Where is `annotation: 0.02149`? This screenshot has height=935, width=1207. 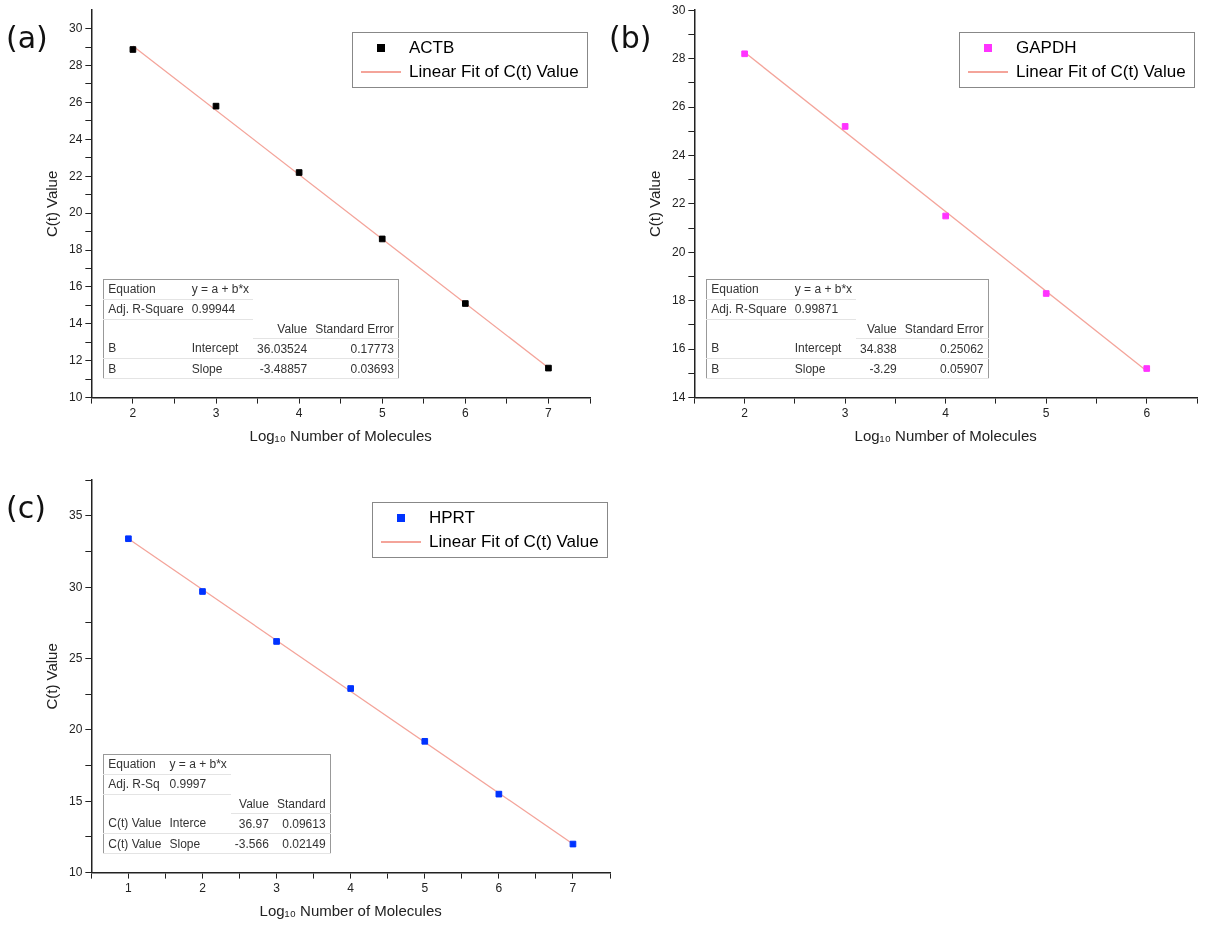
annotation: 0.02149 is located at coordinates (301, 843).